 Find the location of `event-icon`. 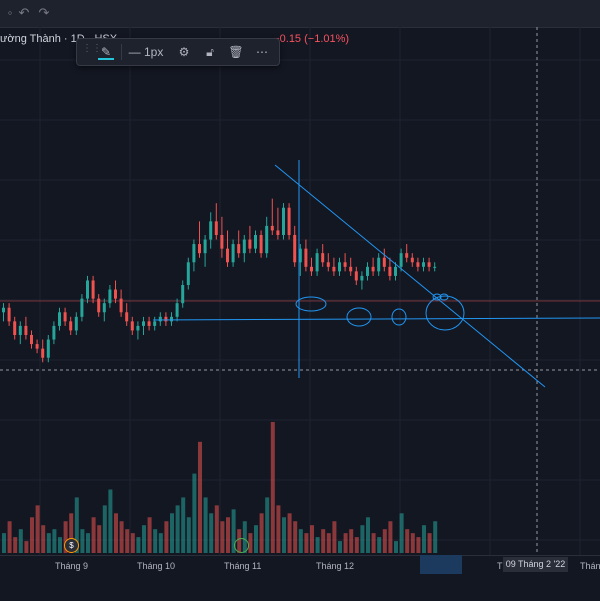

event-icon is located at coordinates (241, 545).